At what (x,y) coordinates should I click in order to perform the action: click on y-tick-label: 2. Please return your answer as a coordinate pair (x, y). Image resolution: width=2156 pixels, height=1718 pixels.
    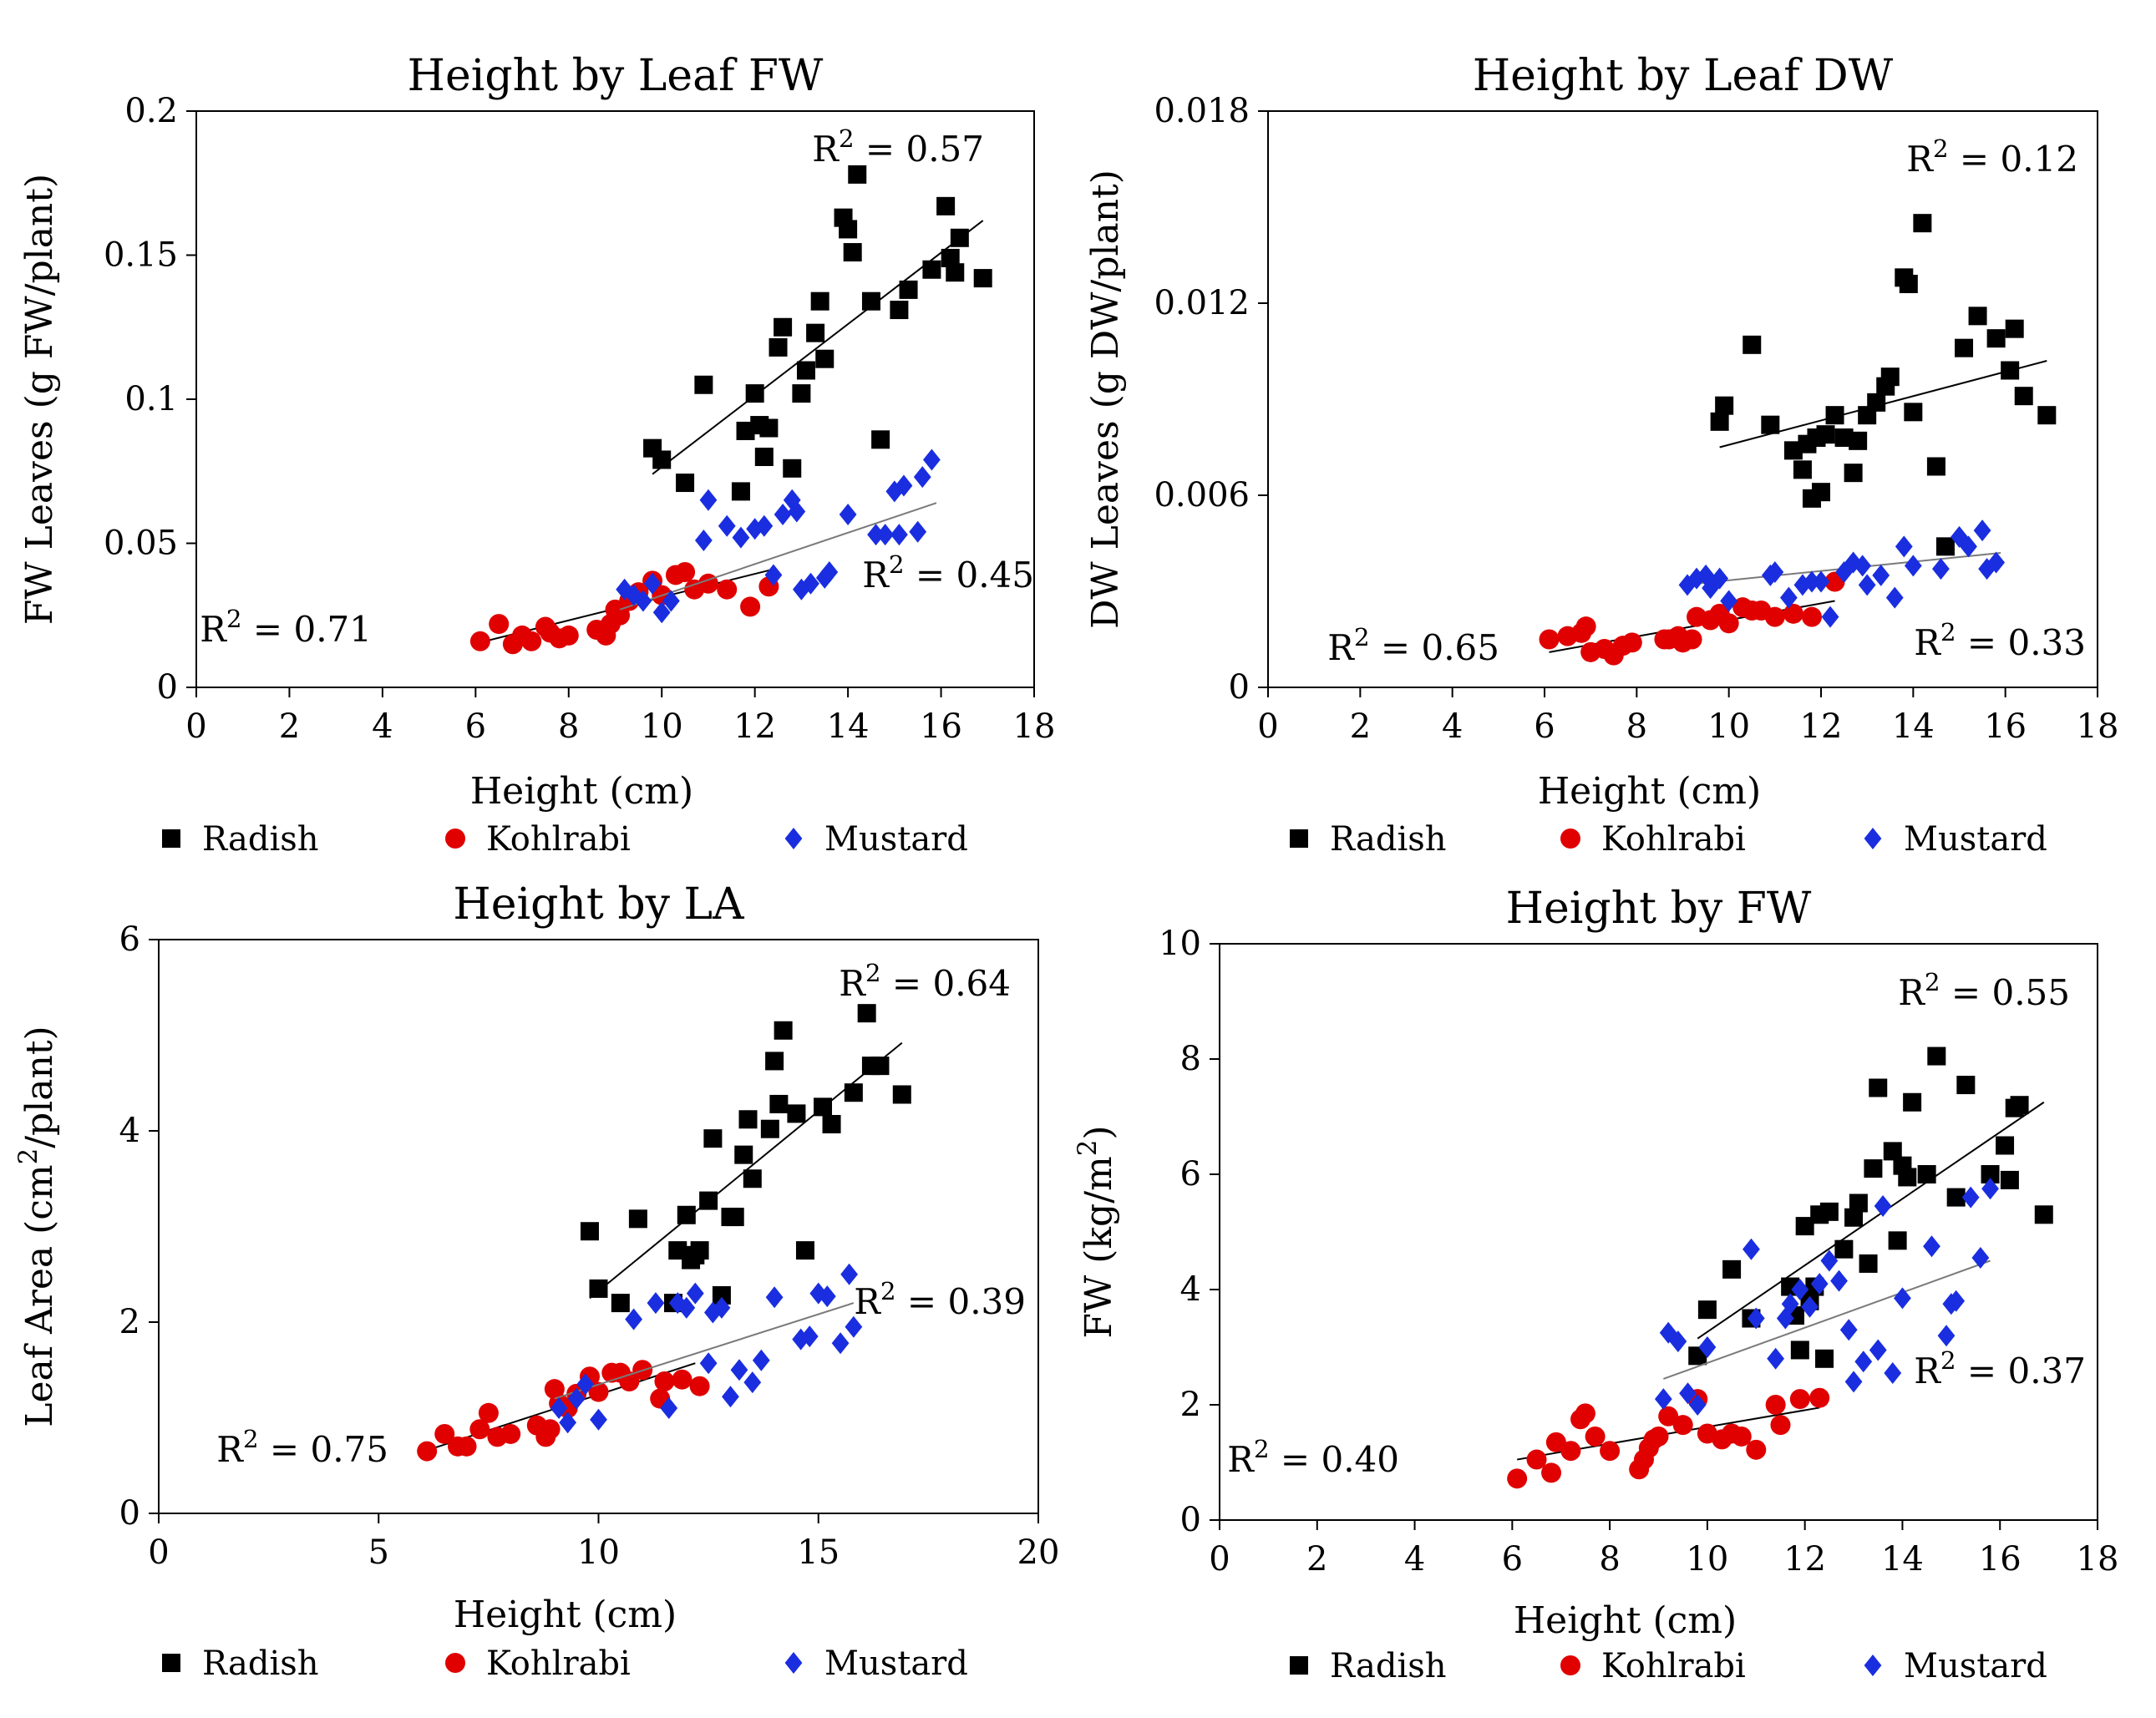
    Looking at the image, I should click on (1190, 1405).